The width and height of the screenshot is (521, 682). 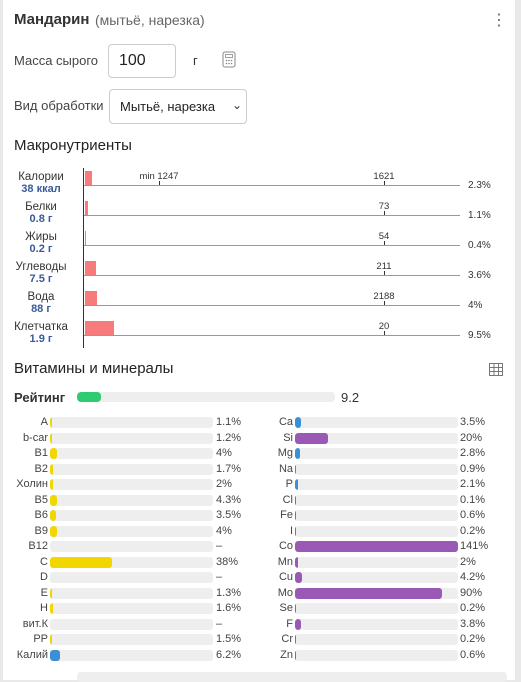 What do you see at coordinates (24, 469) in the screenshot?
I see `nutrient-name: B2` at bounding box center [24, 469].